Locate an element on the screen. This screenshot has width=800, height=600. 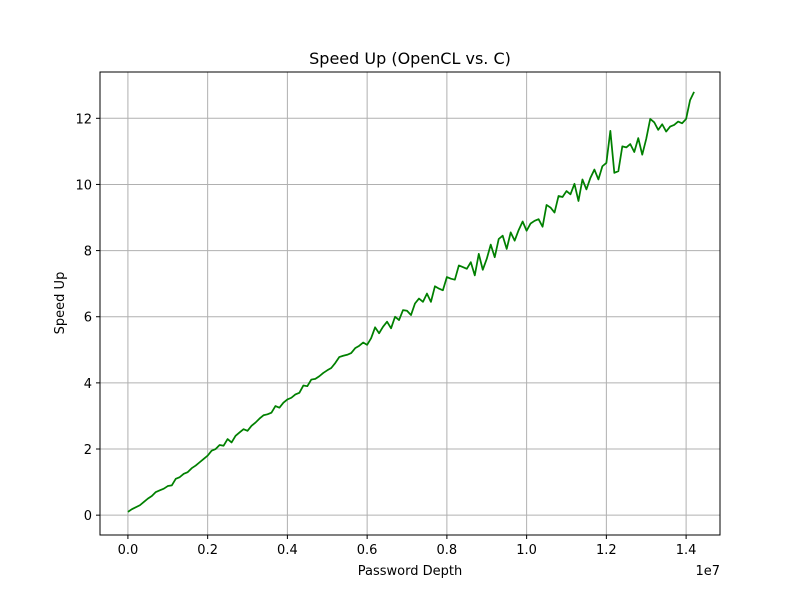
y-tick-label: 6 is located at coordinates (88, 318).